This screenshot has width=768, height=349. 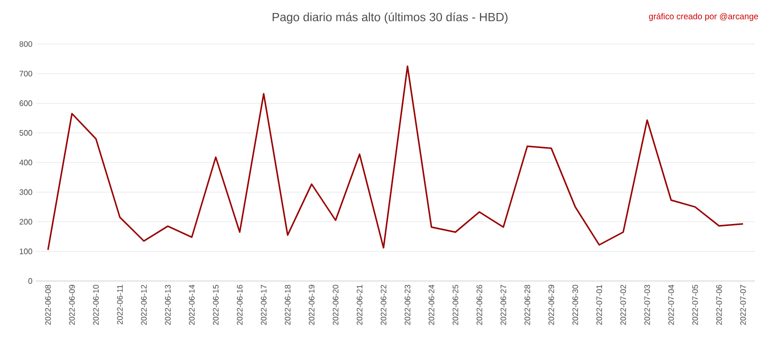 What do you see at coordinates (703, 17) in the screenshot?
I see `text: gráfico creado por @arcange` at bounding box center [703, 17].